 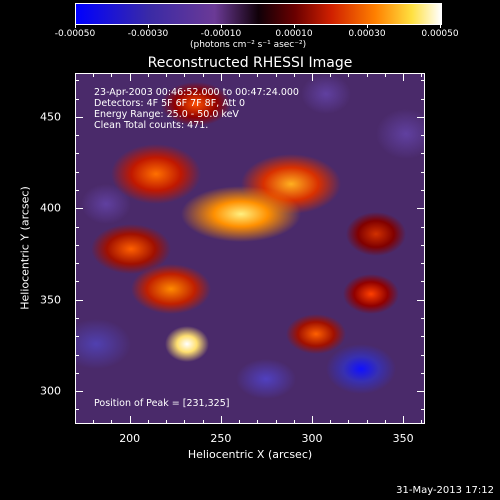 What do you see at coordinates (25, 248) in the screenshot?
I see `y-axis-label: Heliocentric Y (arcsec)` at bounding box center [25, 248].